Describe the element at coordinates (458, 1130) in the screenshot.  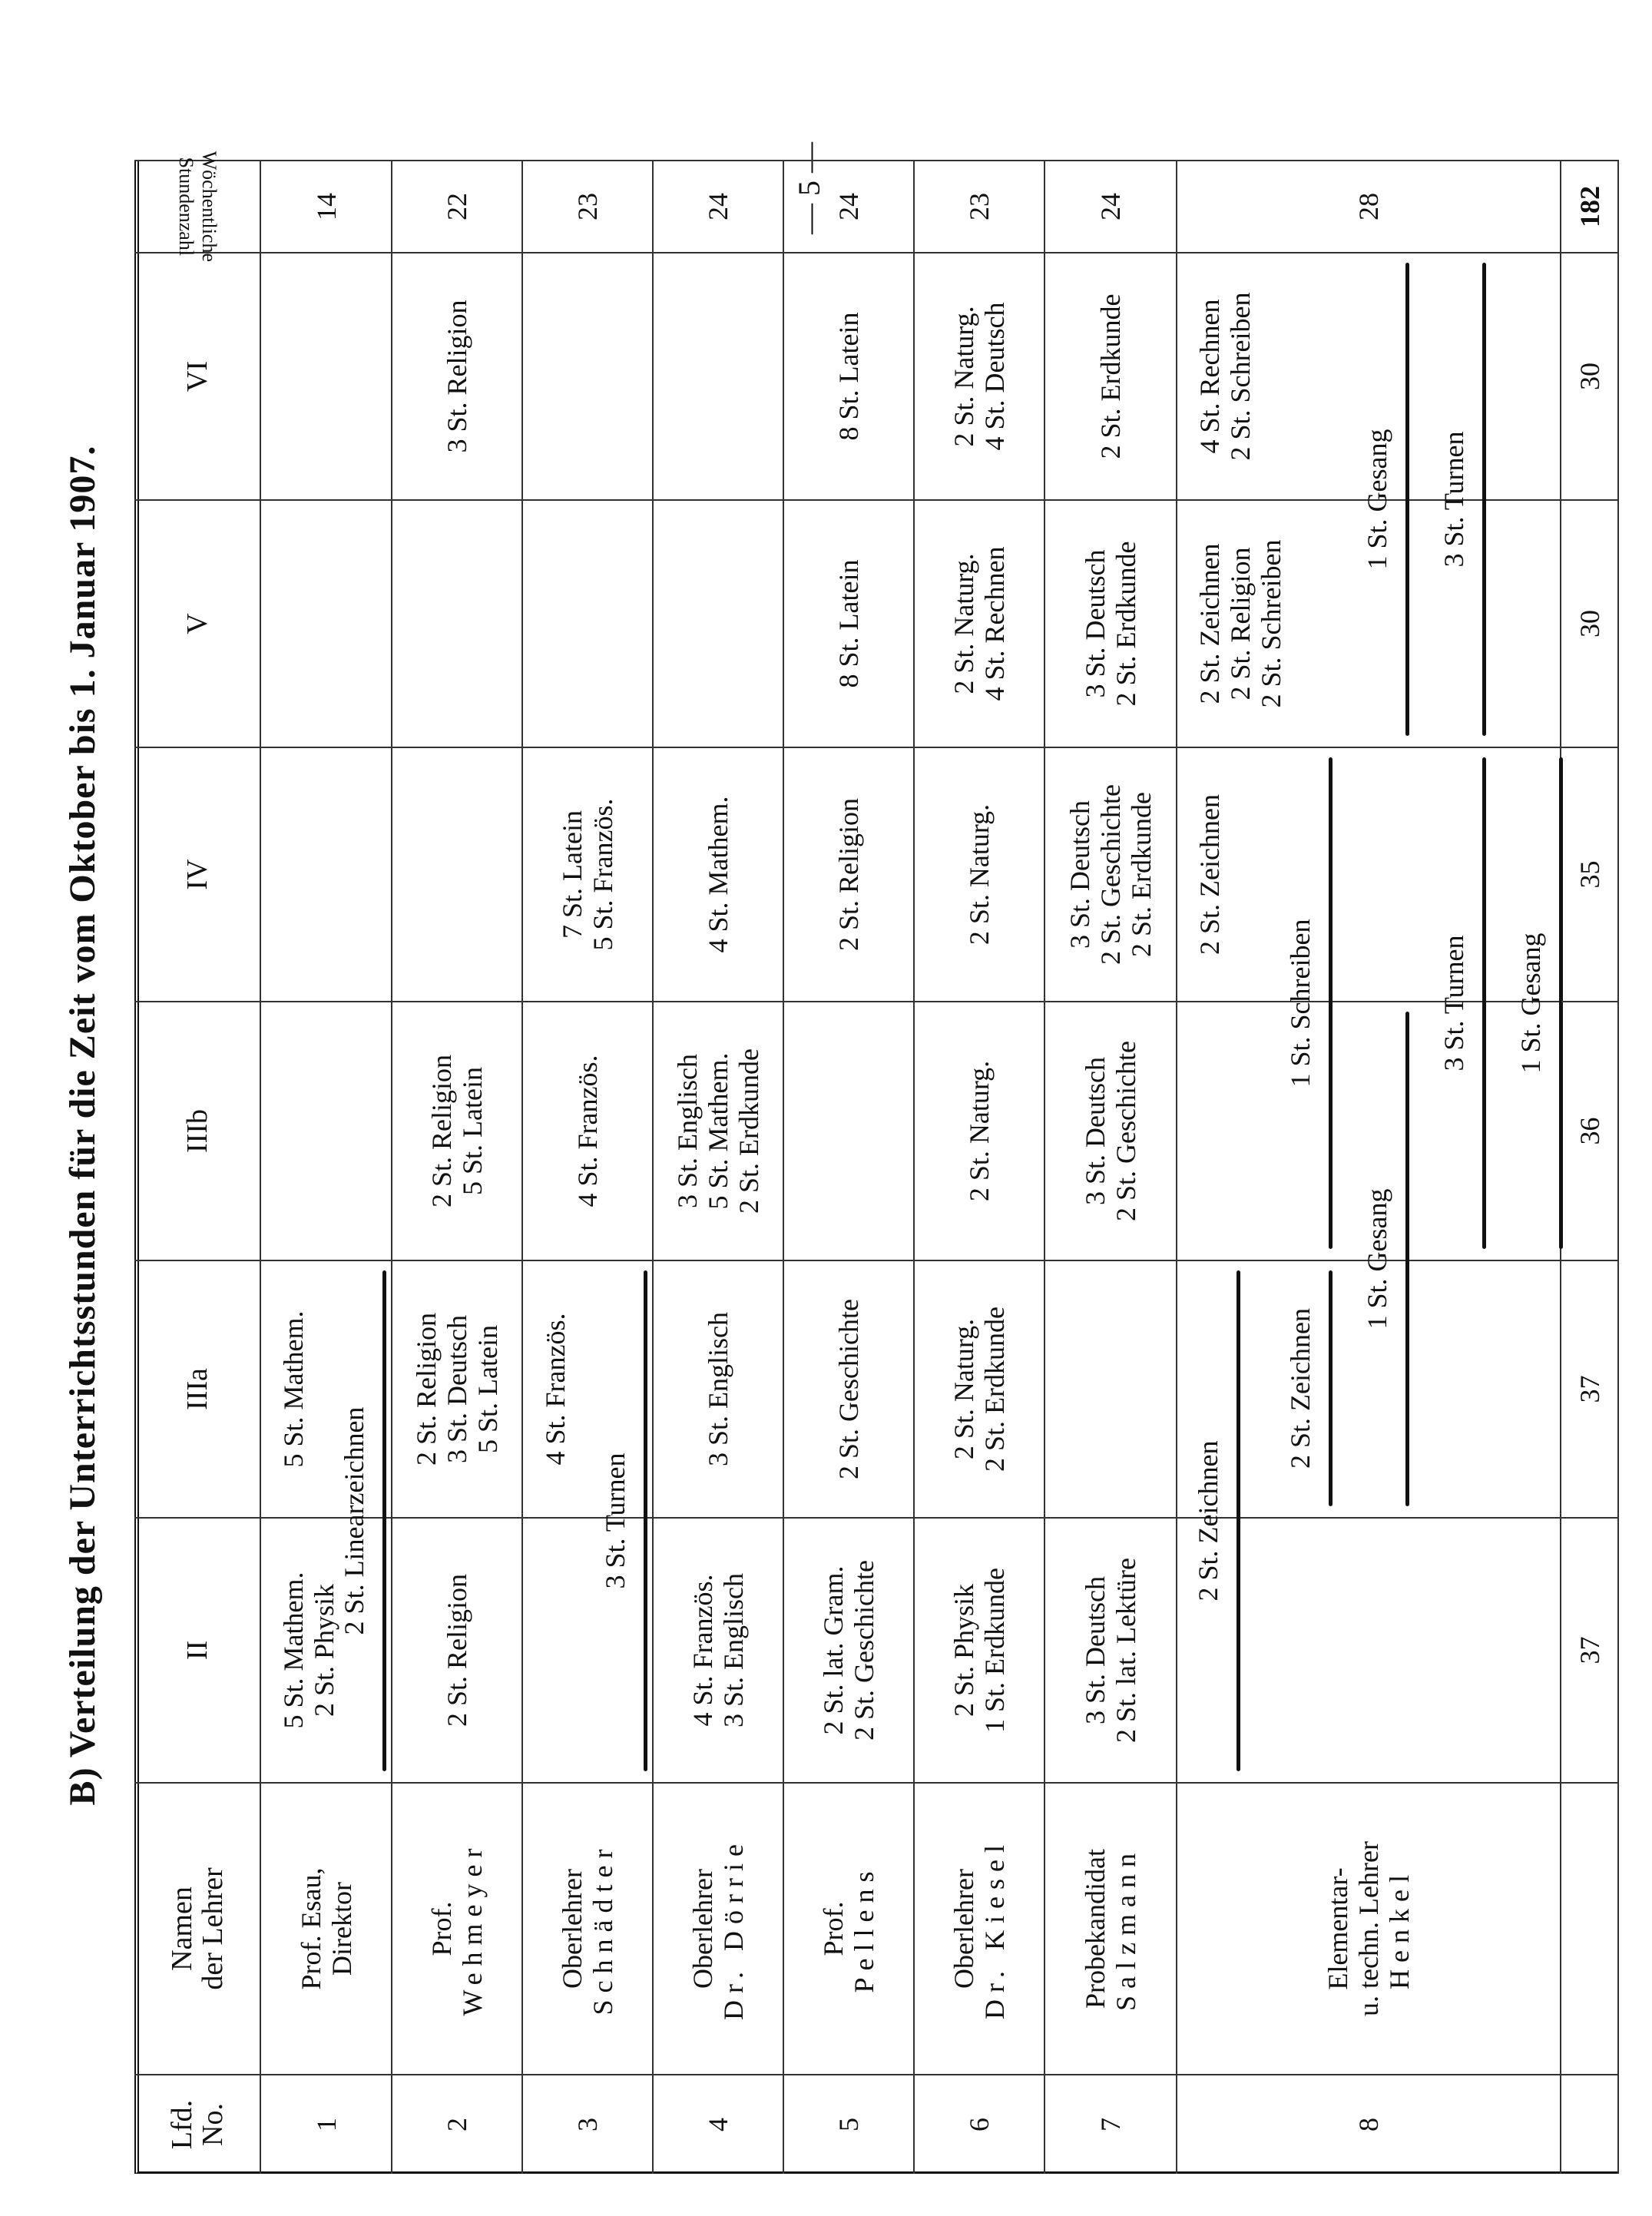
I see `lesson-cell: 2 St. Religion 5 St. Latein` at that location.